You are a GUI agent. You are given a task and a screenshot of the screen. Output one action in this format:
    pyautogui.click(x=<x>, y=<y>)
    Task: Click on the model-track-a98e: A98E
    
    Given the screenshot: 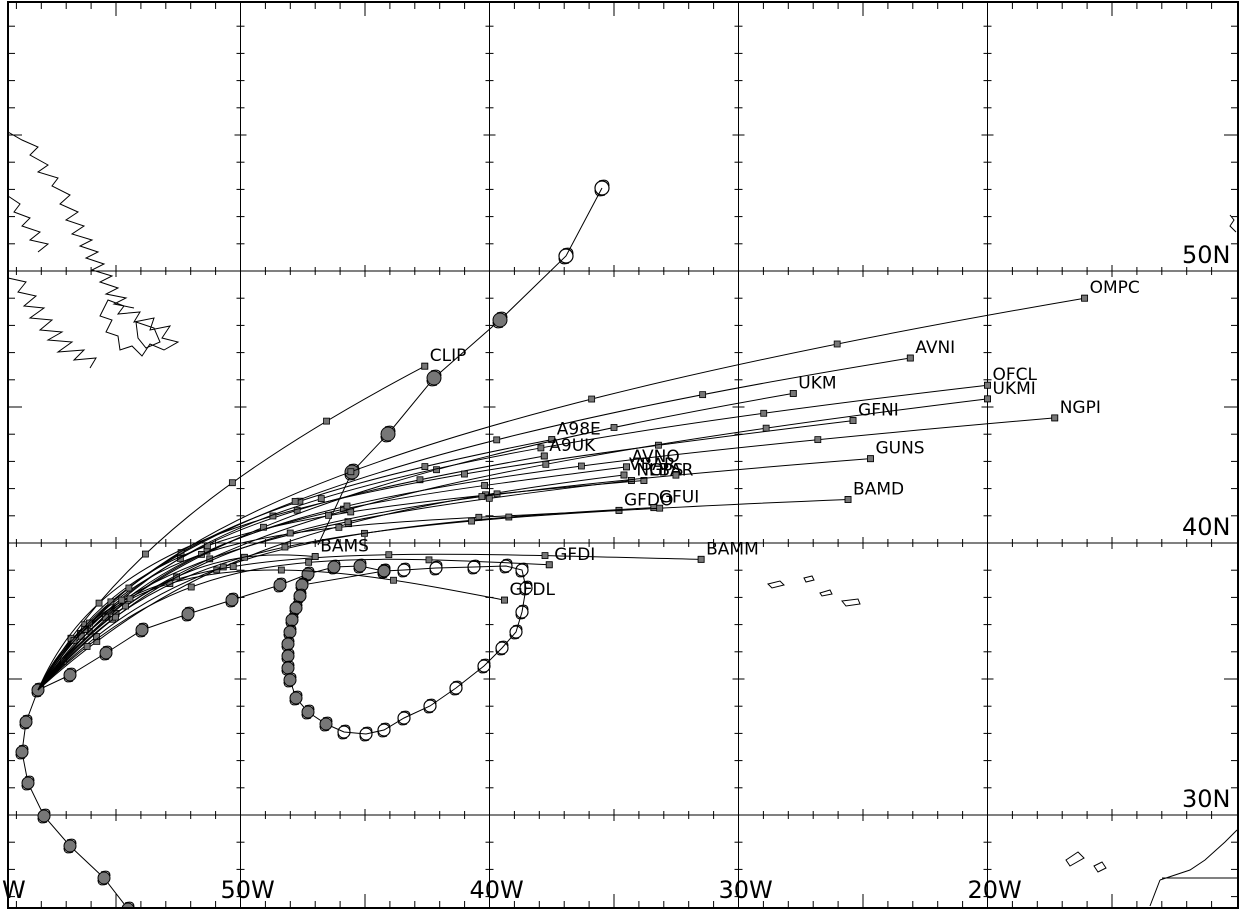 What is the action you would take?
    pyautogui.click(x=319, y=555)
    